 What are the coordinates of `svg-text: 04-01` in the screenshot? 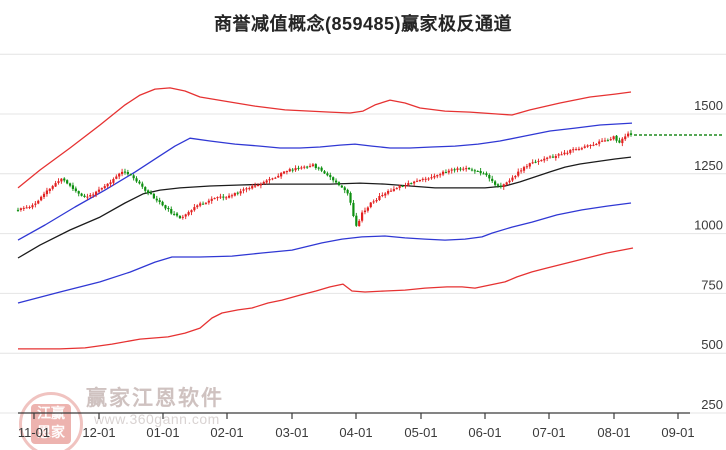 It's located at (355, 432).